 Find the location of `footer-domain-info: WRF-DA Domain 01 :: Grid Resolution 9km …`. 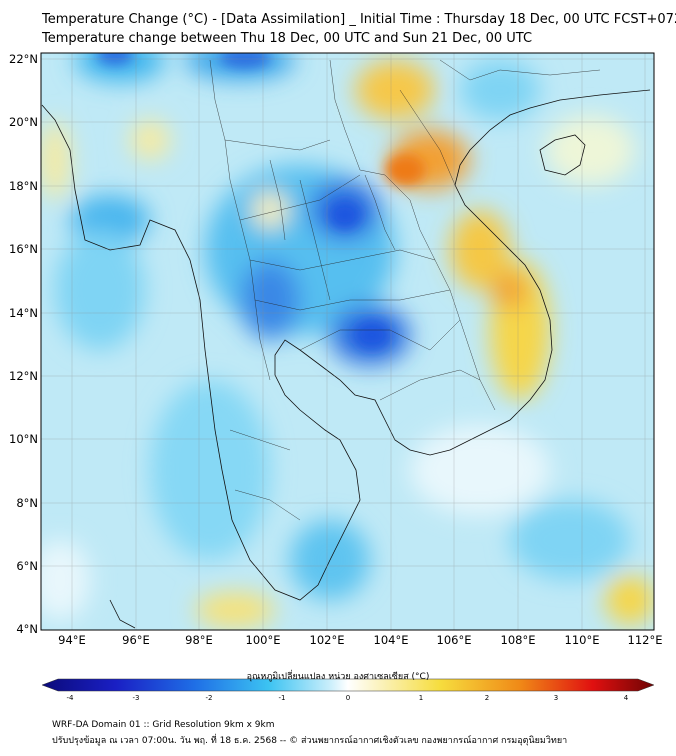

footer-domain-info: WRF-DA Domain 01 :: Grid Resolution 9km … is located at coordinates (163, 725).